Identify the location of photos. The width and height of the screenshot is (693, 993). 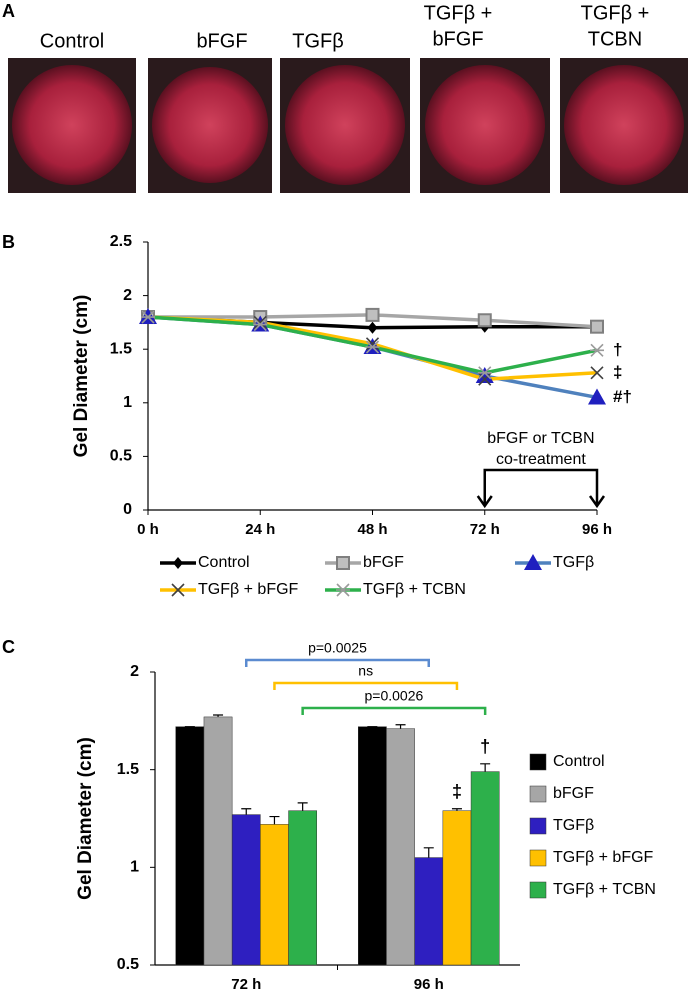
(348, 125).